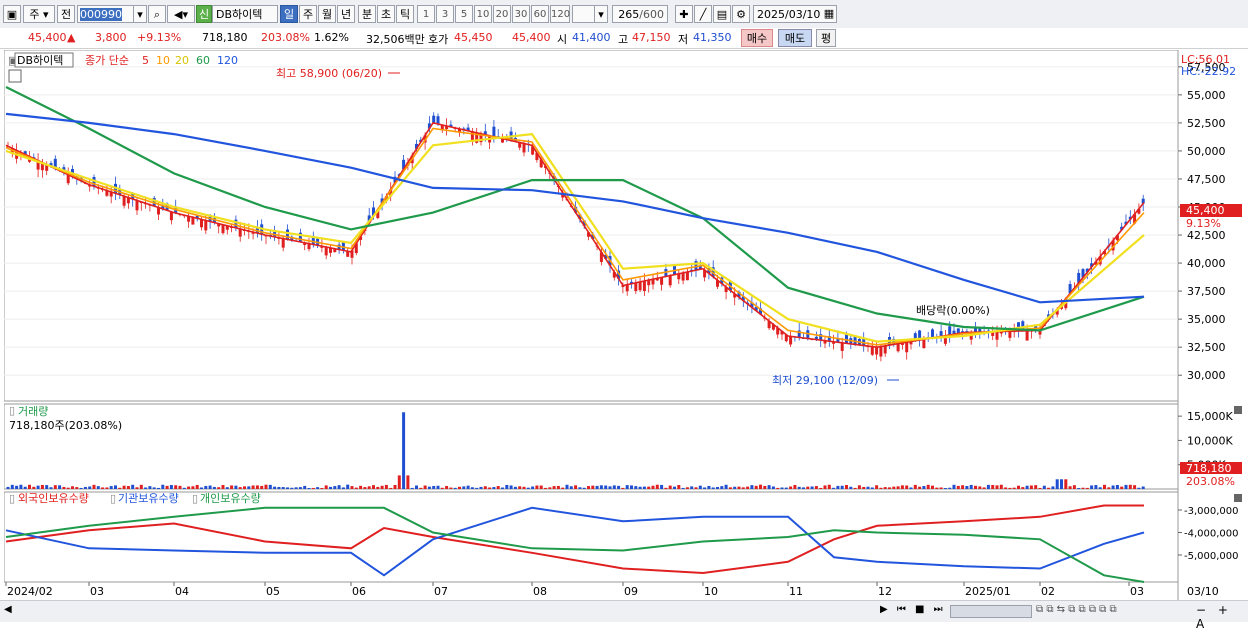 The height and width of the screenshot is (631, 1248). Describe the element at coordinates (502, 14) in the screenshot. I see `interval-20: 20` at that location.